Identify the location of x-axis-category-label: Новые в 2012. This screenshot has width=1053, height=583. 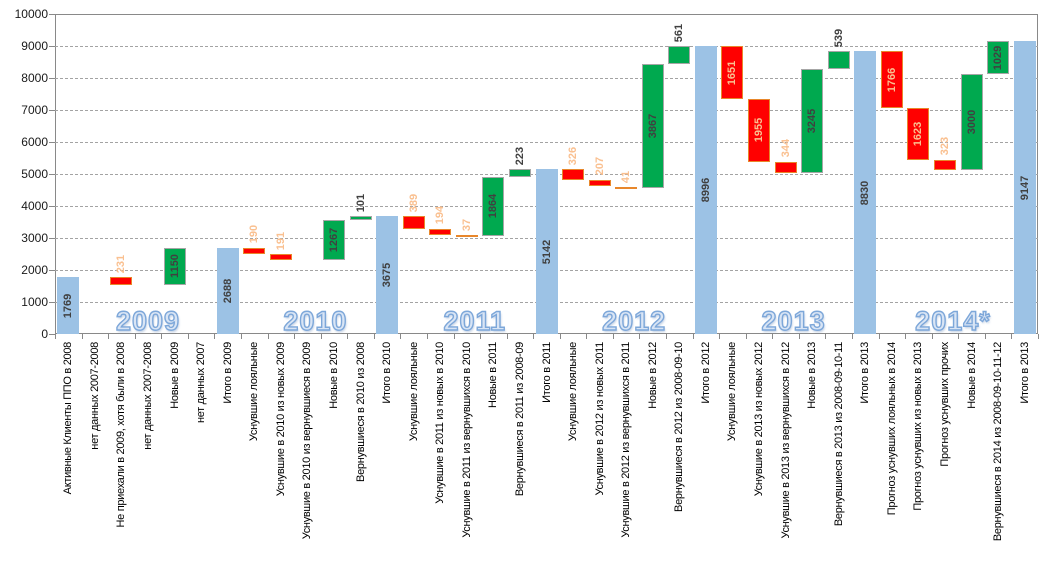
(652, 375).